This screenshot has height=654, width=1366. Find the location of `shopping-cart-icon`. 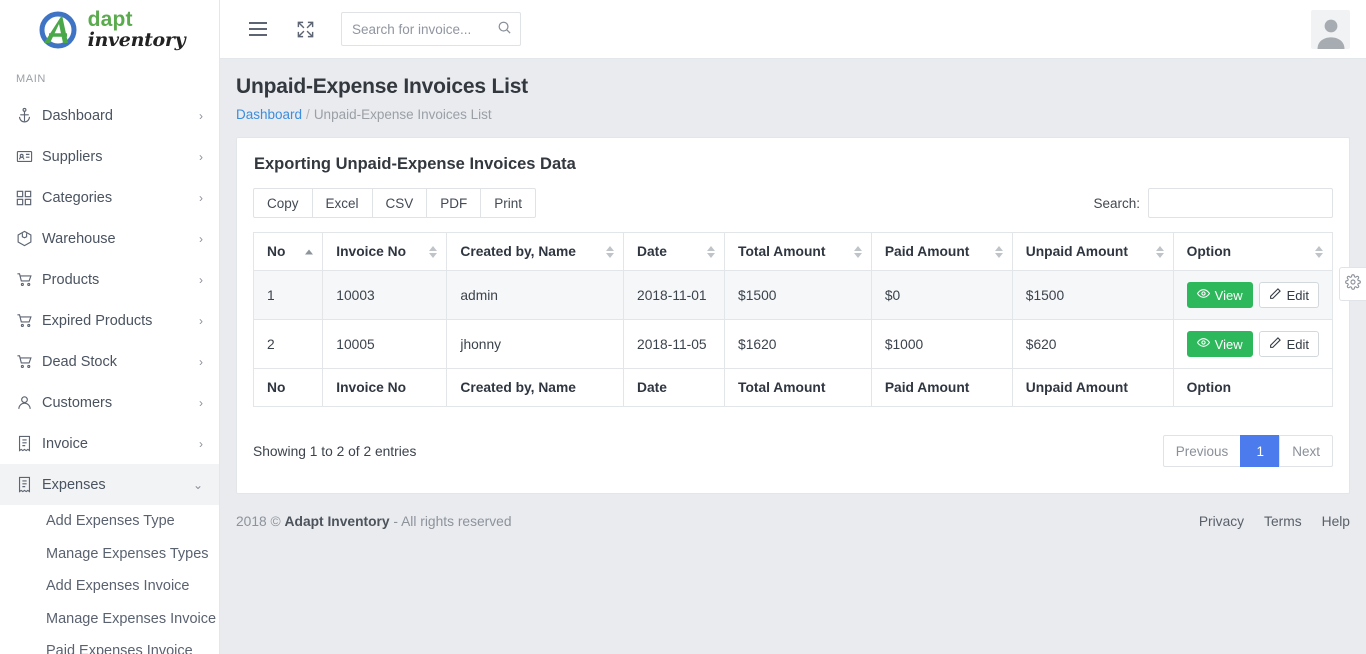

shopping-cart-icon is located at coordinates (29, 279).